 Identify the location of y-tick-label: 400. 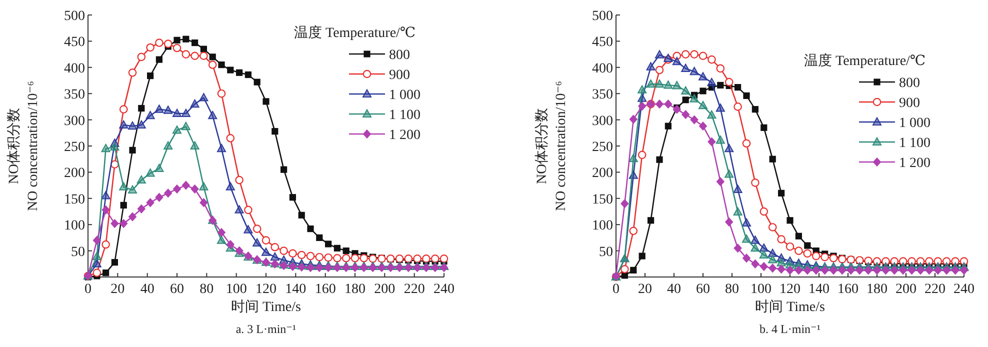
(602, 68).